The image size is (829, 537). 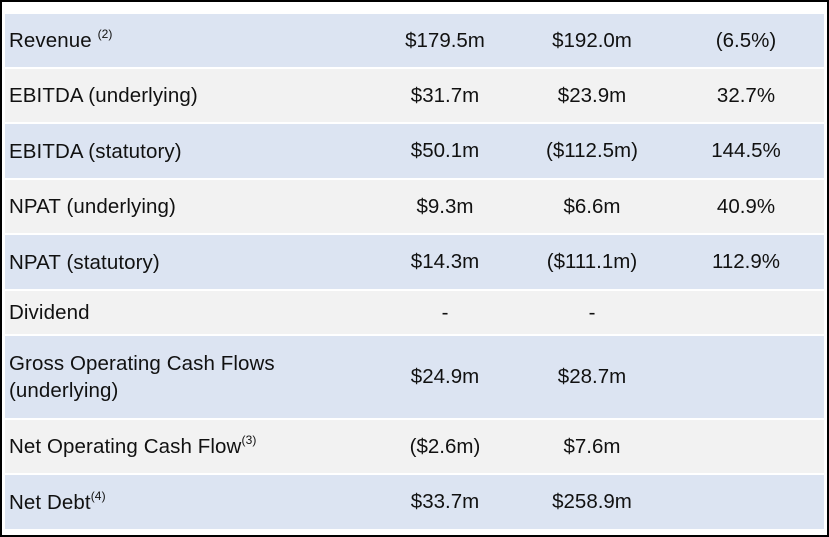 I want to click on table-row-net-debt: Net Debt(4) $33.7m $258.9m, so click(x=414, y=502).